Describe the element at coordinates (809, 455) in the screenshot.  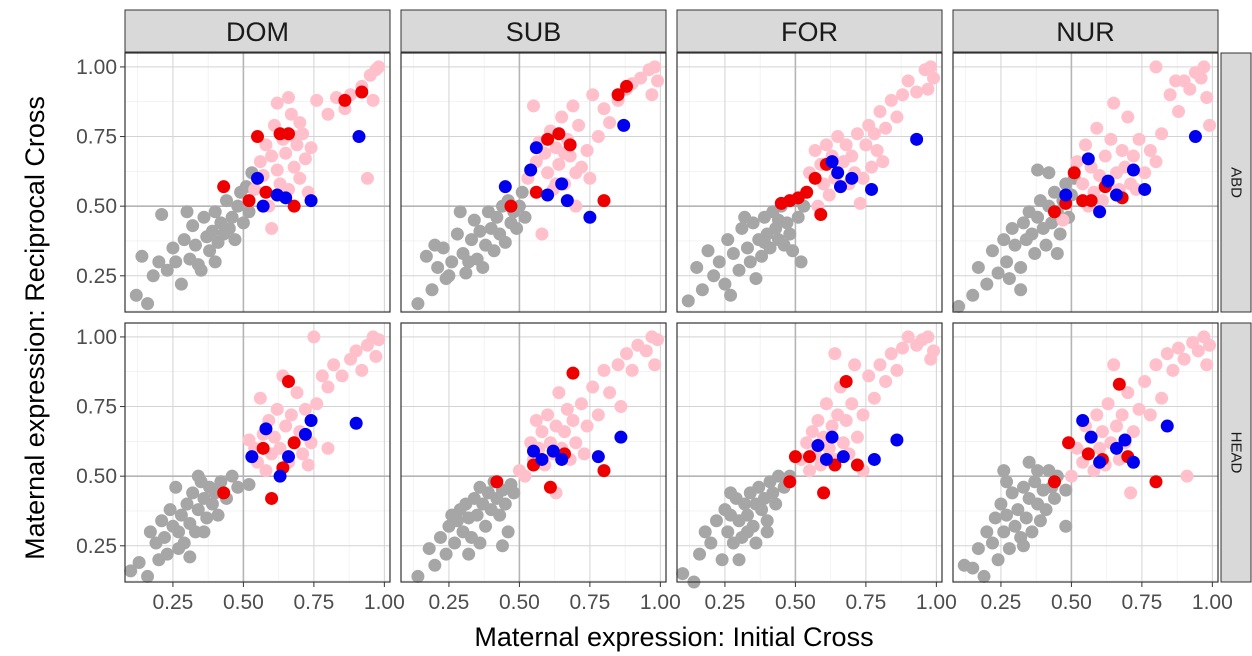
I see `panel-head-for` at that location.